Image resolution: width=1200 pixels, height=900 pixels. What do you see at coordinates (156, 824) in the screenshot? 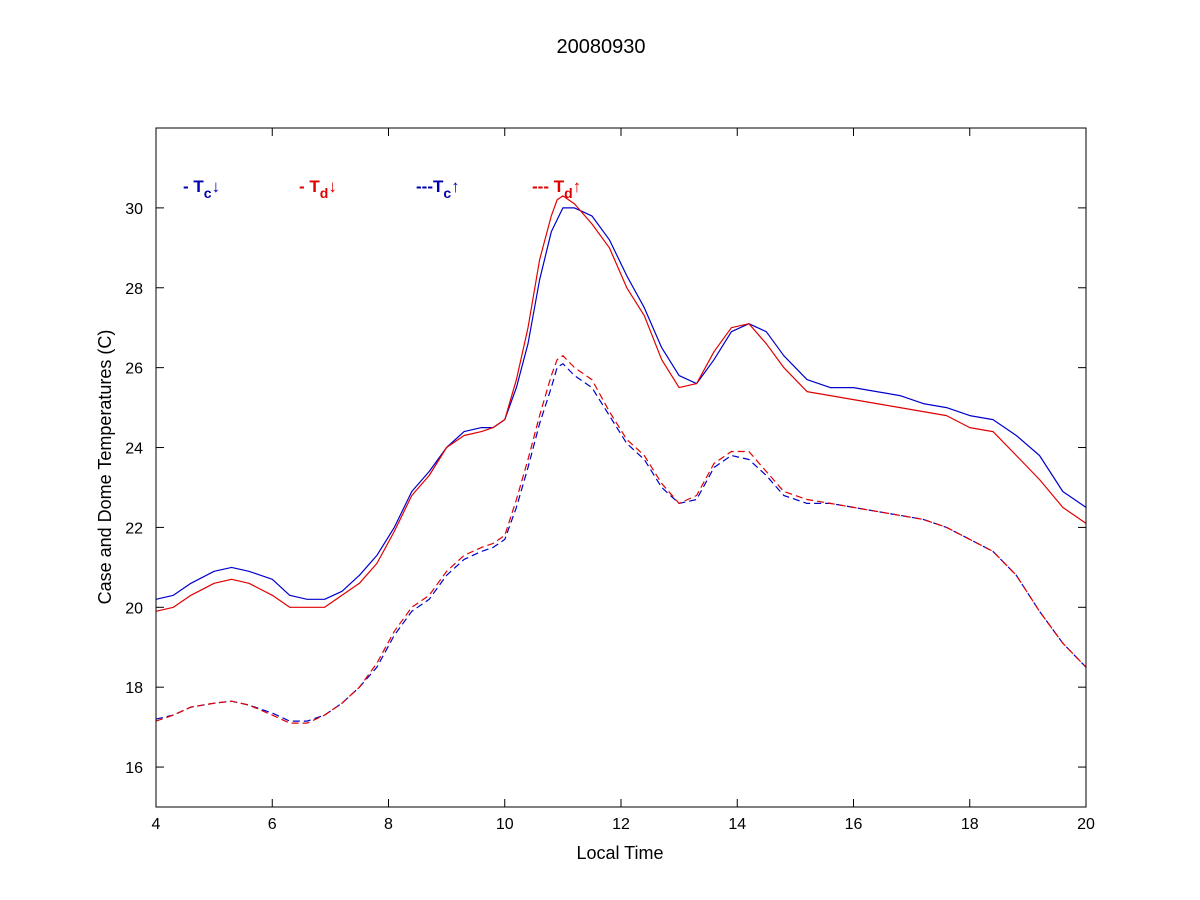
I see `x-tick-label: 4` at bounding box center [156, 824].